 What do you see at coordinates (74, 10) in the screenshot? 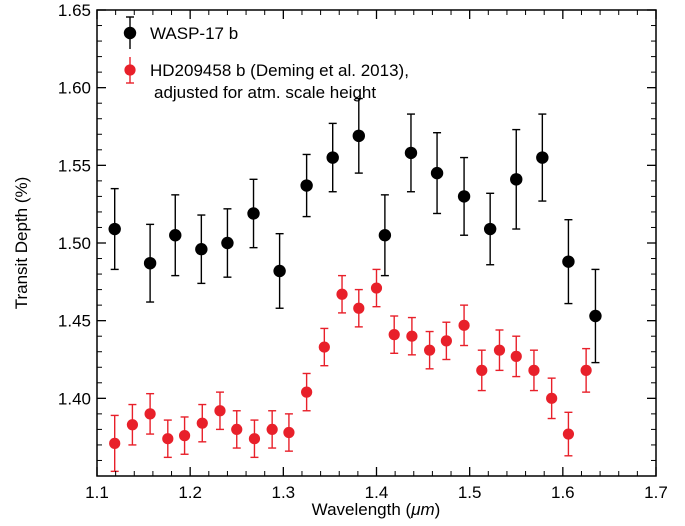
I see `y-tick-label: 1.65` at bounding box center [74, 10].